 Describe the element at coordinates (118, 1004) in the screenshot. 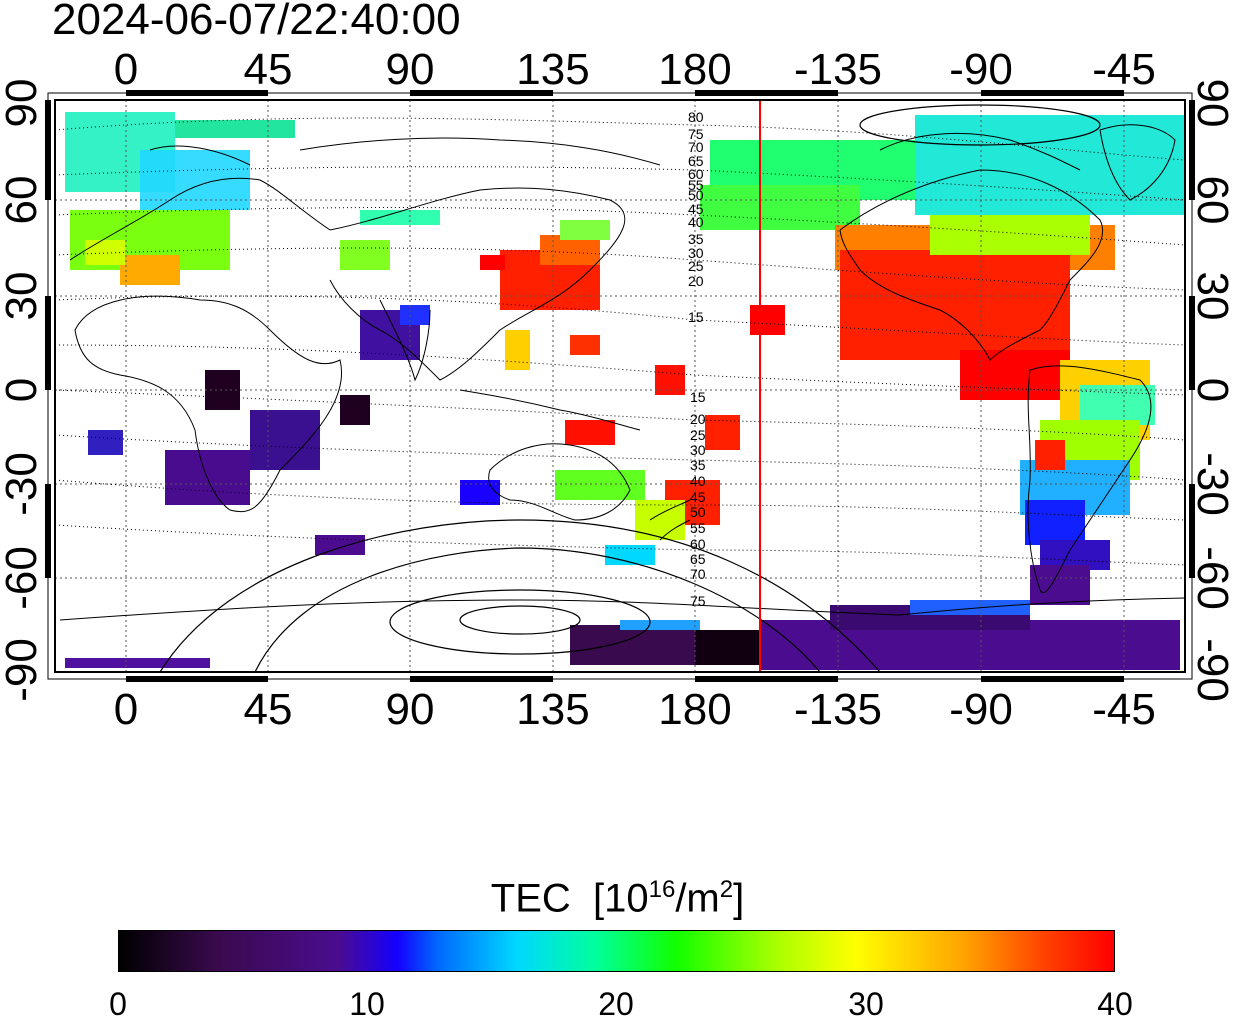

I see `colorbar-tick-0: 0` at that location.